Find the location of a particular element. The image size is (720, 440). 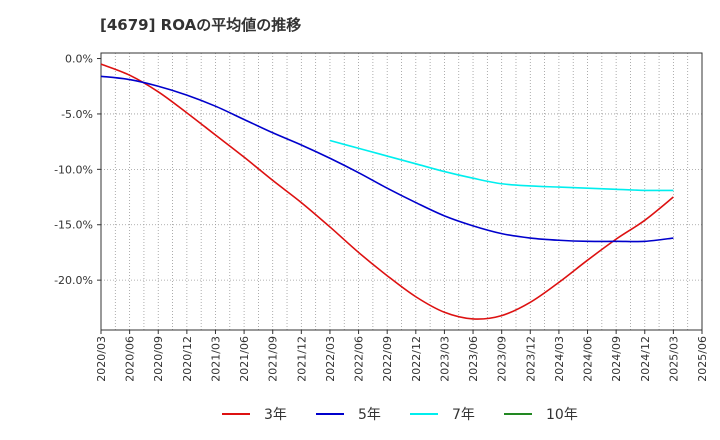

legend: 3年 5年 7年 10年 is located at coordinates (400, 415).